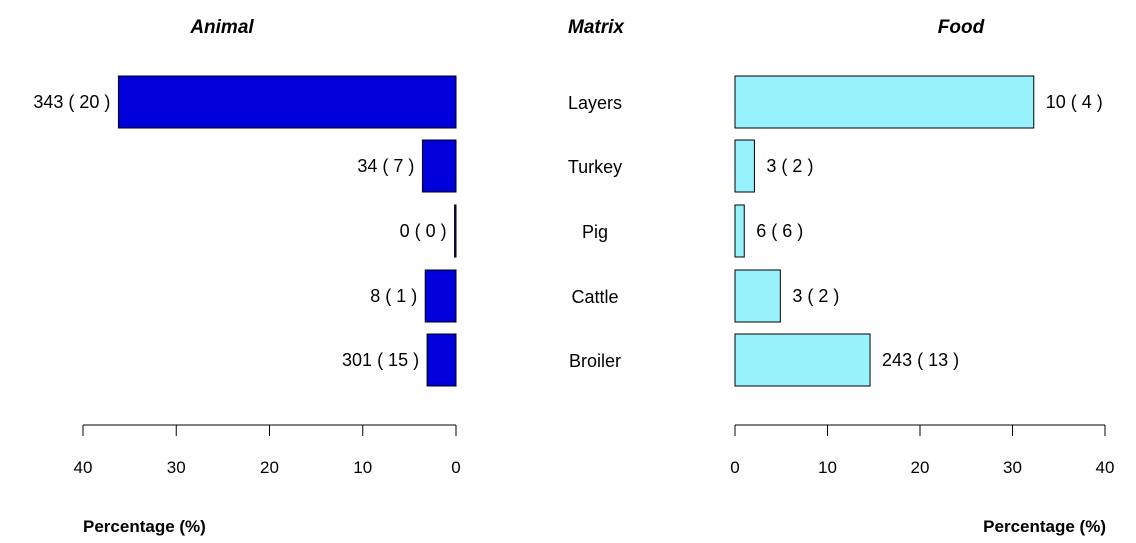 This screenshot has width=1136, height=543. I want to click on animal-bar-turkey, so click(439, 166).